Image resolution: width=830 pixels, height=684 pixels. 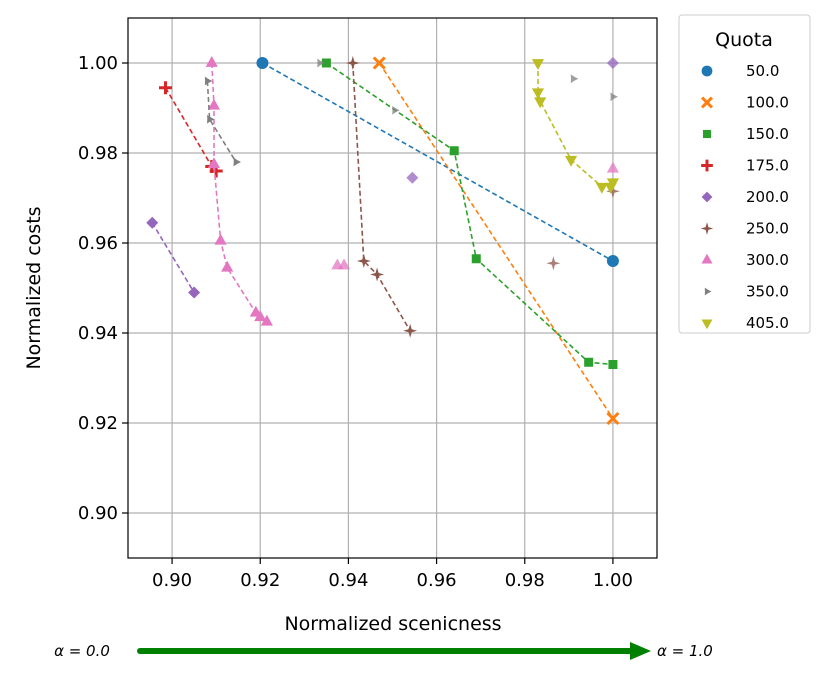 What do you see at coordinates (614, 97) in the screenshot?
I see `series-350.0-extra-point-3-shape` at bounding box center [614, 97].